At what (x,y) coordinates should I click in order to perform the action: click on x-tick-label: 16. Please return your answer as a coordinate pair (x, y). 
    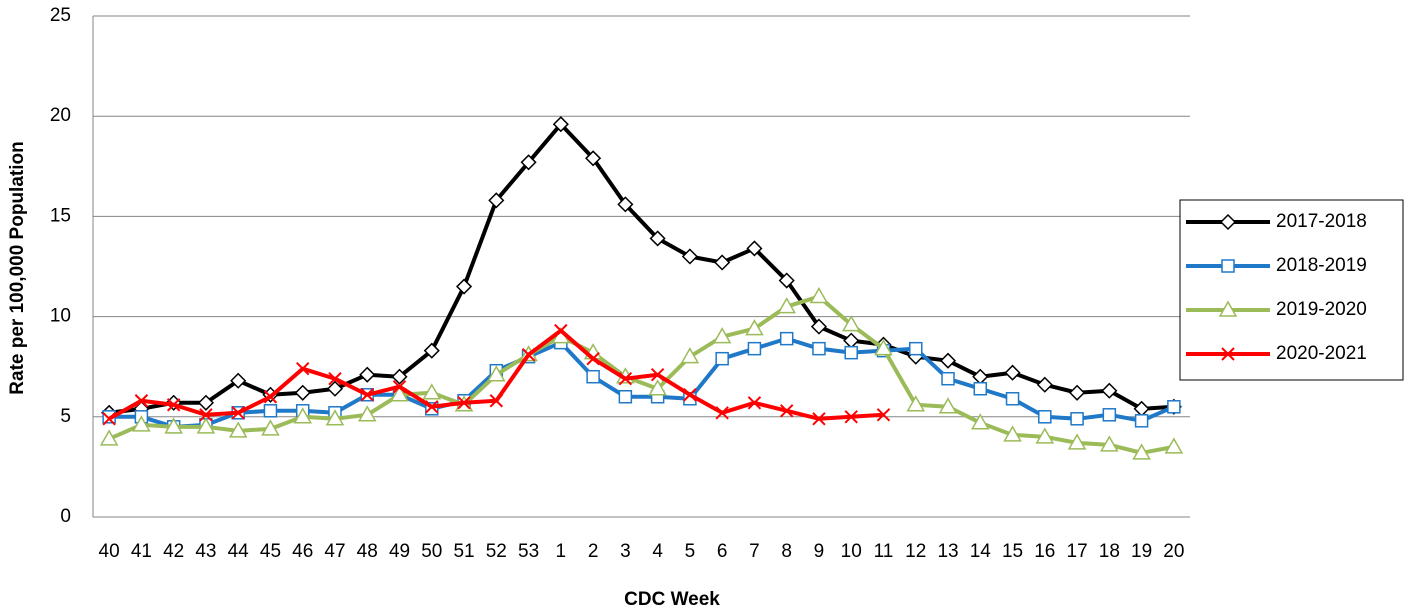
    Looking at the image, I should click on (1044, 551).